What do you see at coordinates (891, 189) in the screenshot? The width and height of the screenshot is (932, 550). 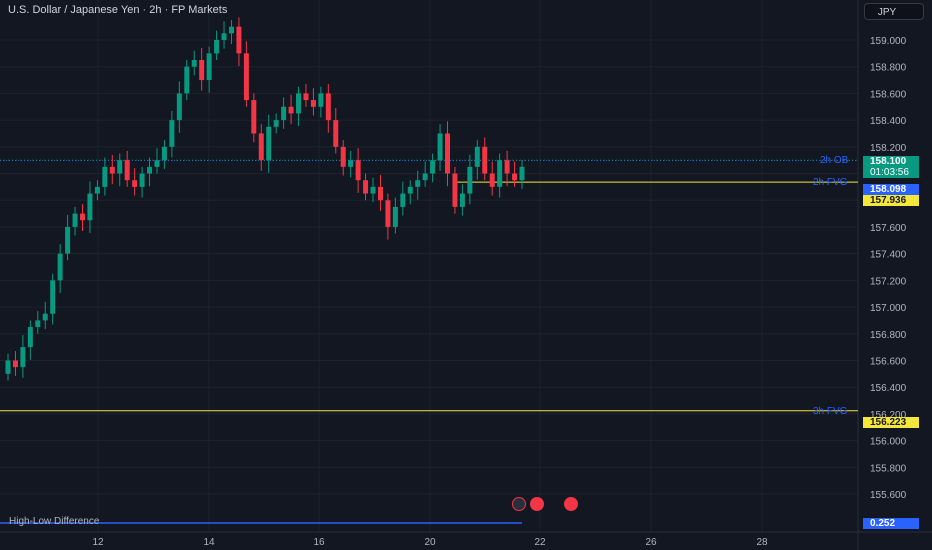 I see `ob-price-tag: 158.098` at bounding box center [891, 189].